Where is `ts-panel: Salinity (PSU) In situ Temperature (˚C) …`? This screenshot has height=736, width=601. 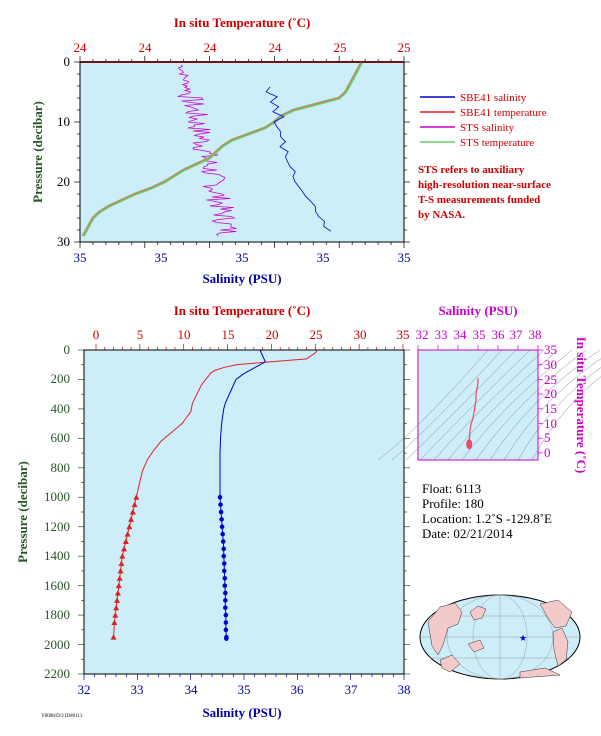 ts-panel: Salinity (PSU) In situ Temperature (˚C) … is located at coordinates (489, 388).